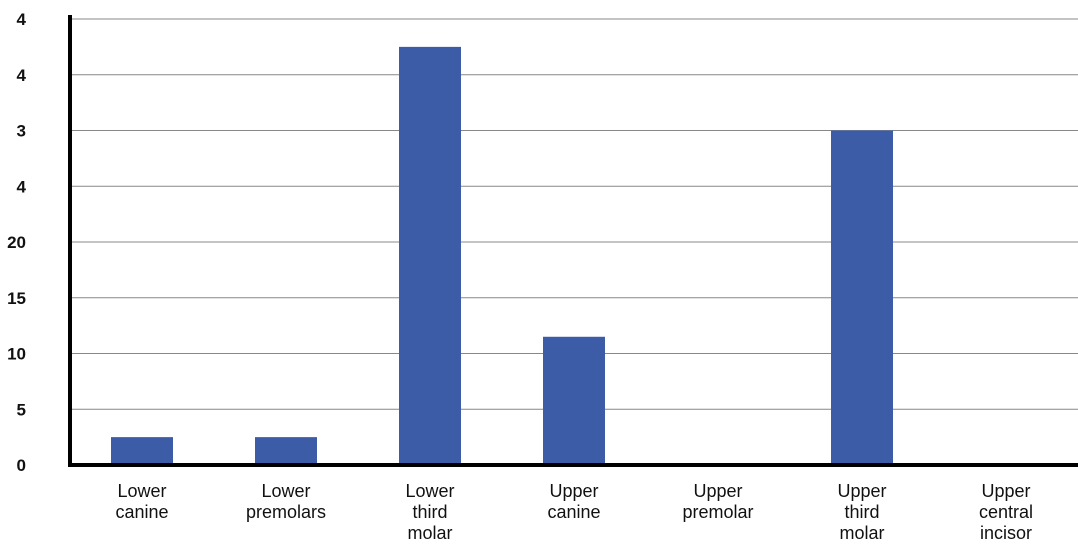  I want to click on x-category-label-line: premolar, so click(717, 512).